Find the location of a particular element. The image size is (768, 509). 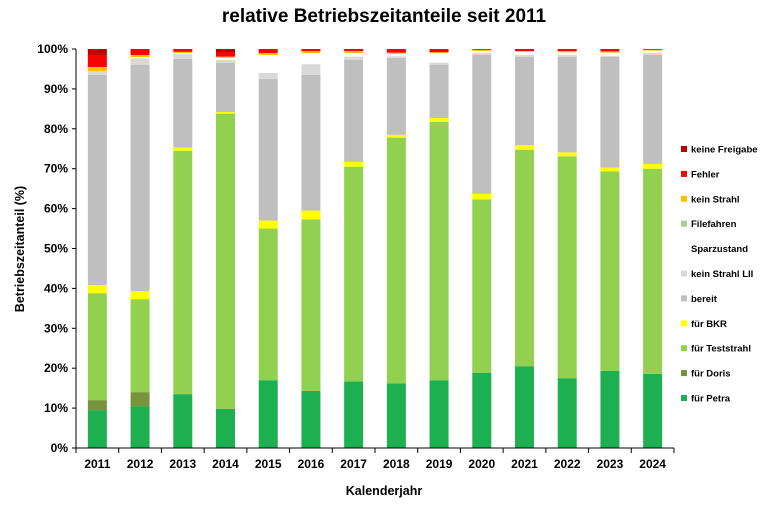

bar-2018-f-r-bkr is located at coordinates (396, 136).